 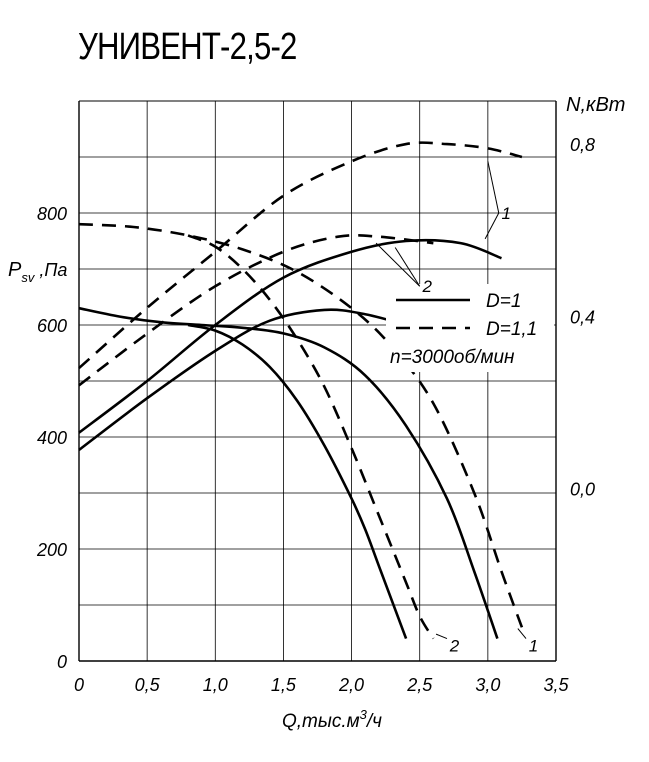 I want to click on x-tick-label: 1,0, so click(x=215, y=685).